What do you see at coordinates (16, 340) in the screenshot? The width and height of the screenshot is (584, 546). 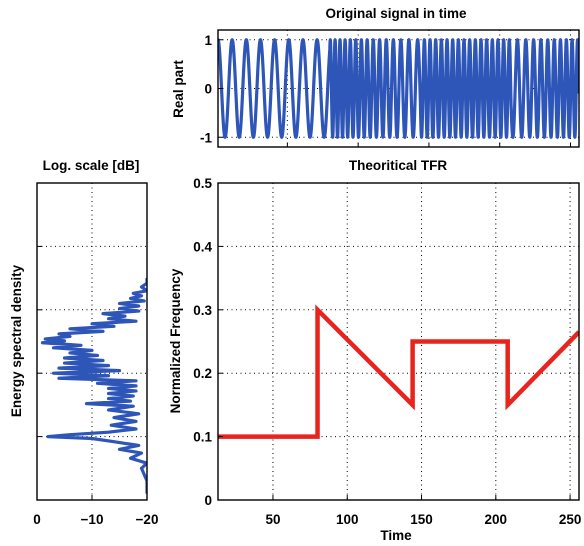 I see `spectrum-ylabel: Energy spectral density` at bounding box center [16, 340].